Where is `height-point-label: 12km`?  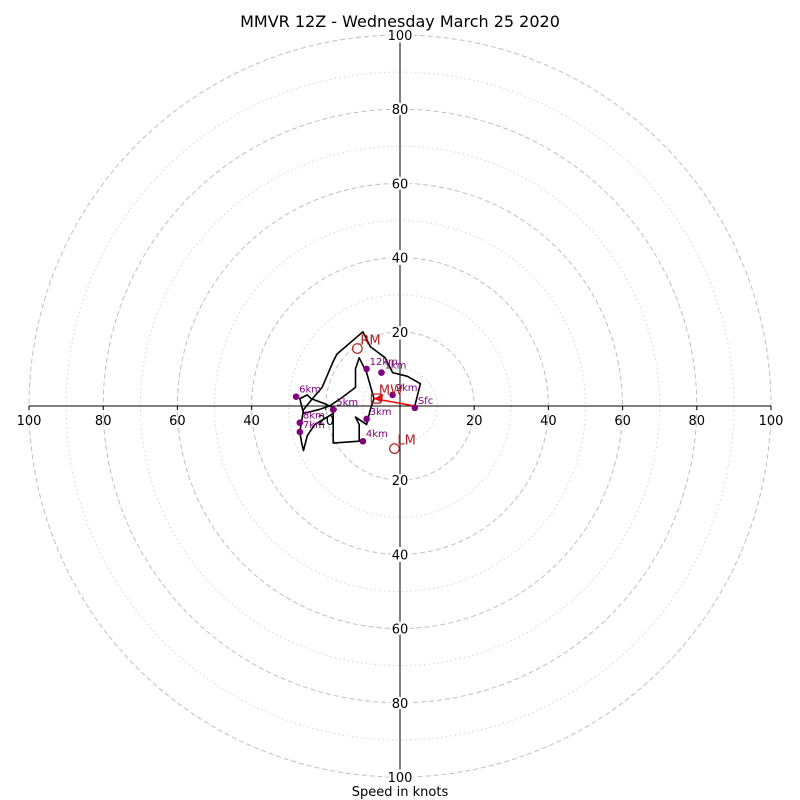
height-point-label: 12km is located at coordinates (384, 362).